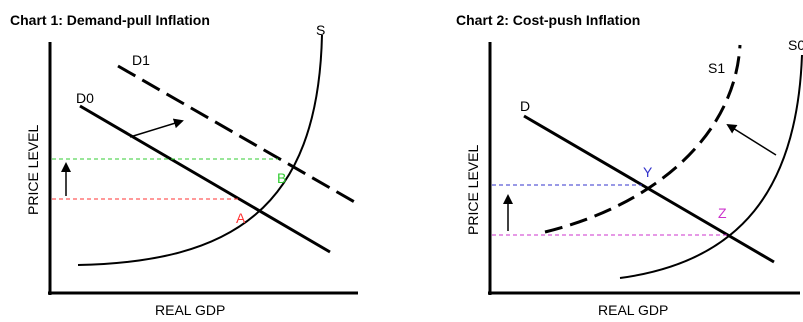 This screenshot has height=322, width=803. I want to click on chart-title: Chart 1: Demand-pull Inflation, so click(110, 20).